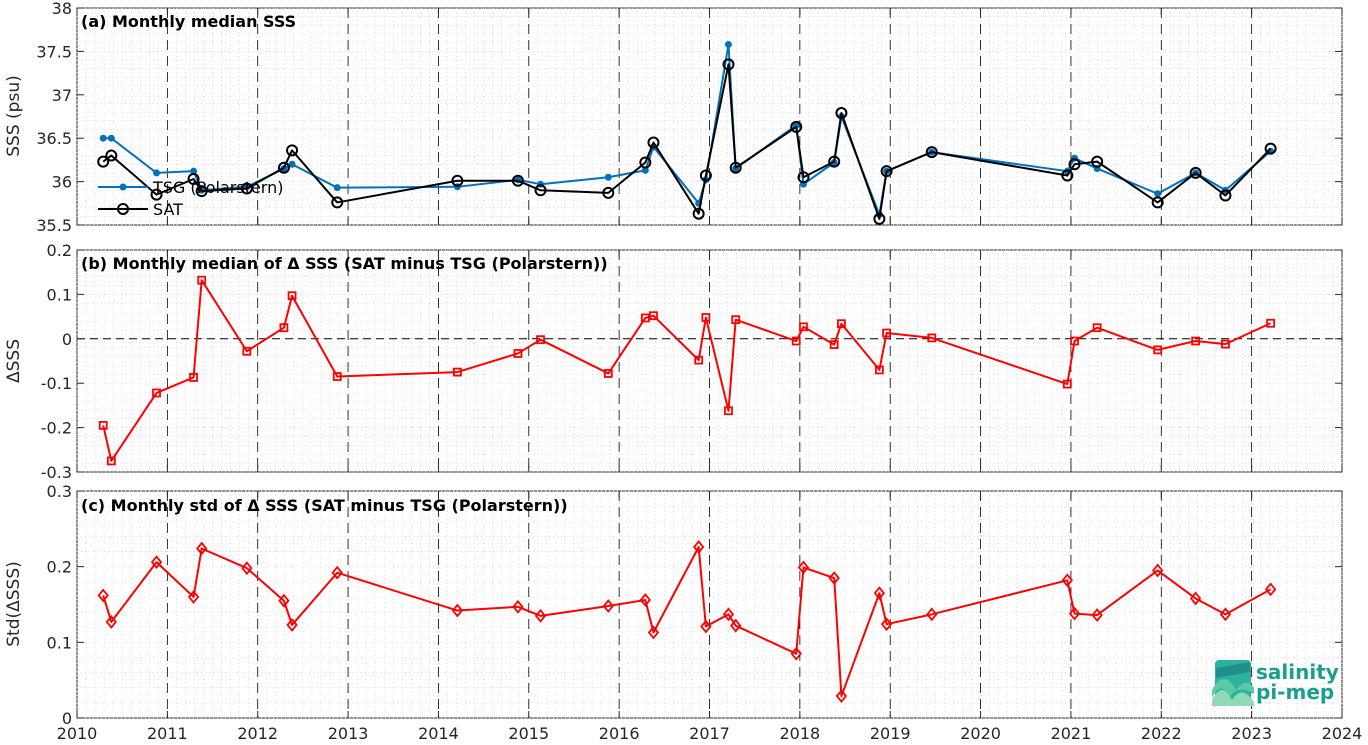 Image resolution: width=1368 pixels, height=745 pixels. I want to click on x-tick-label: 2012, so click(257, 733).